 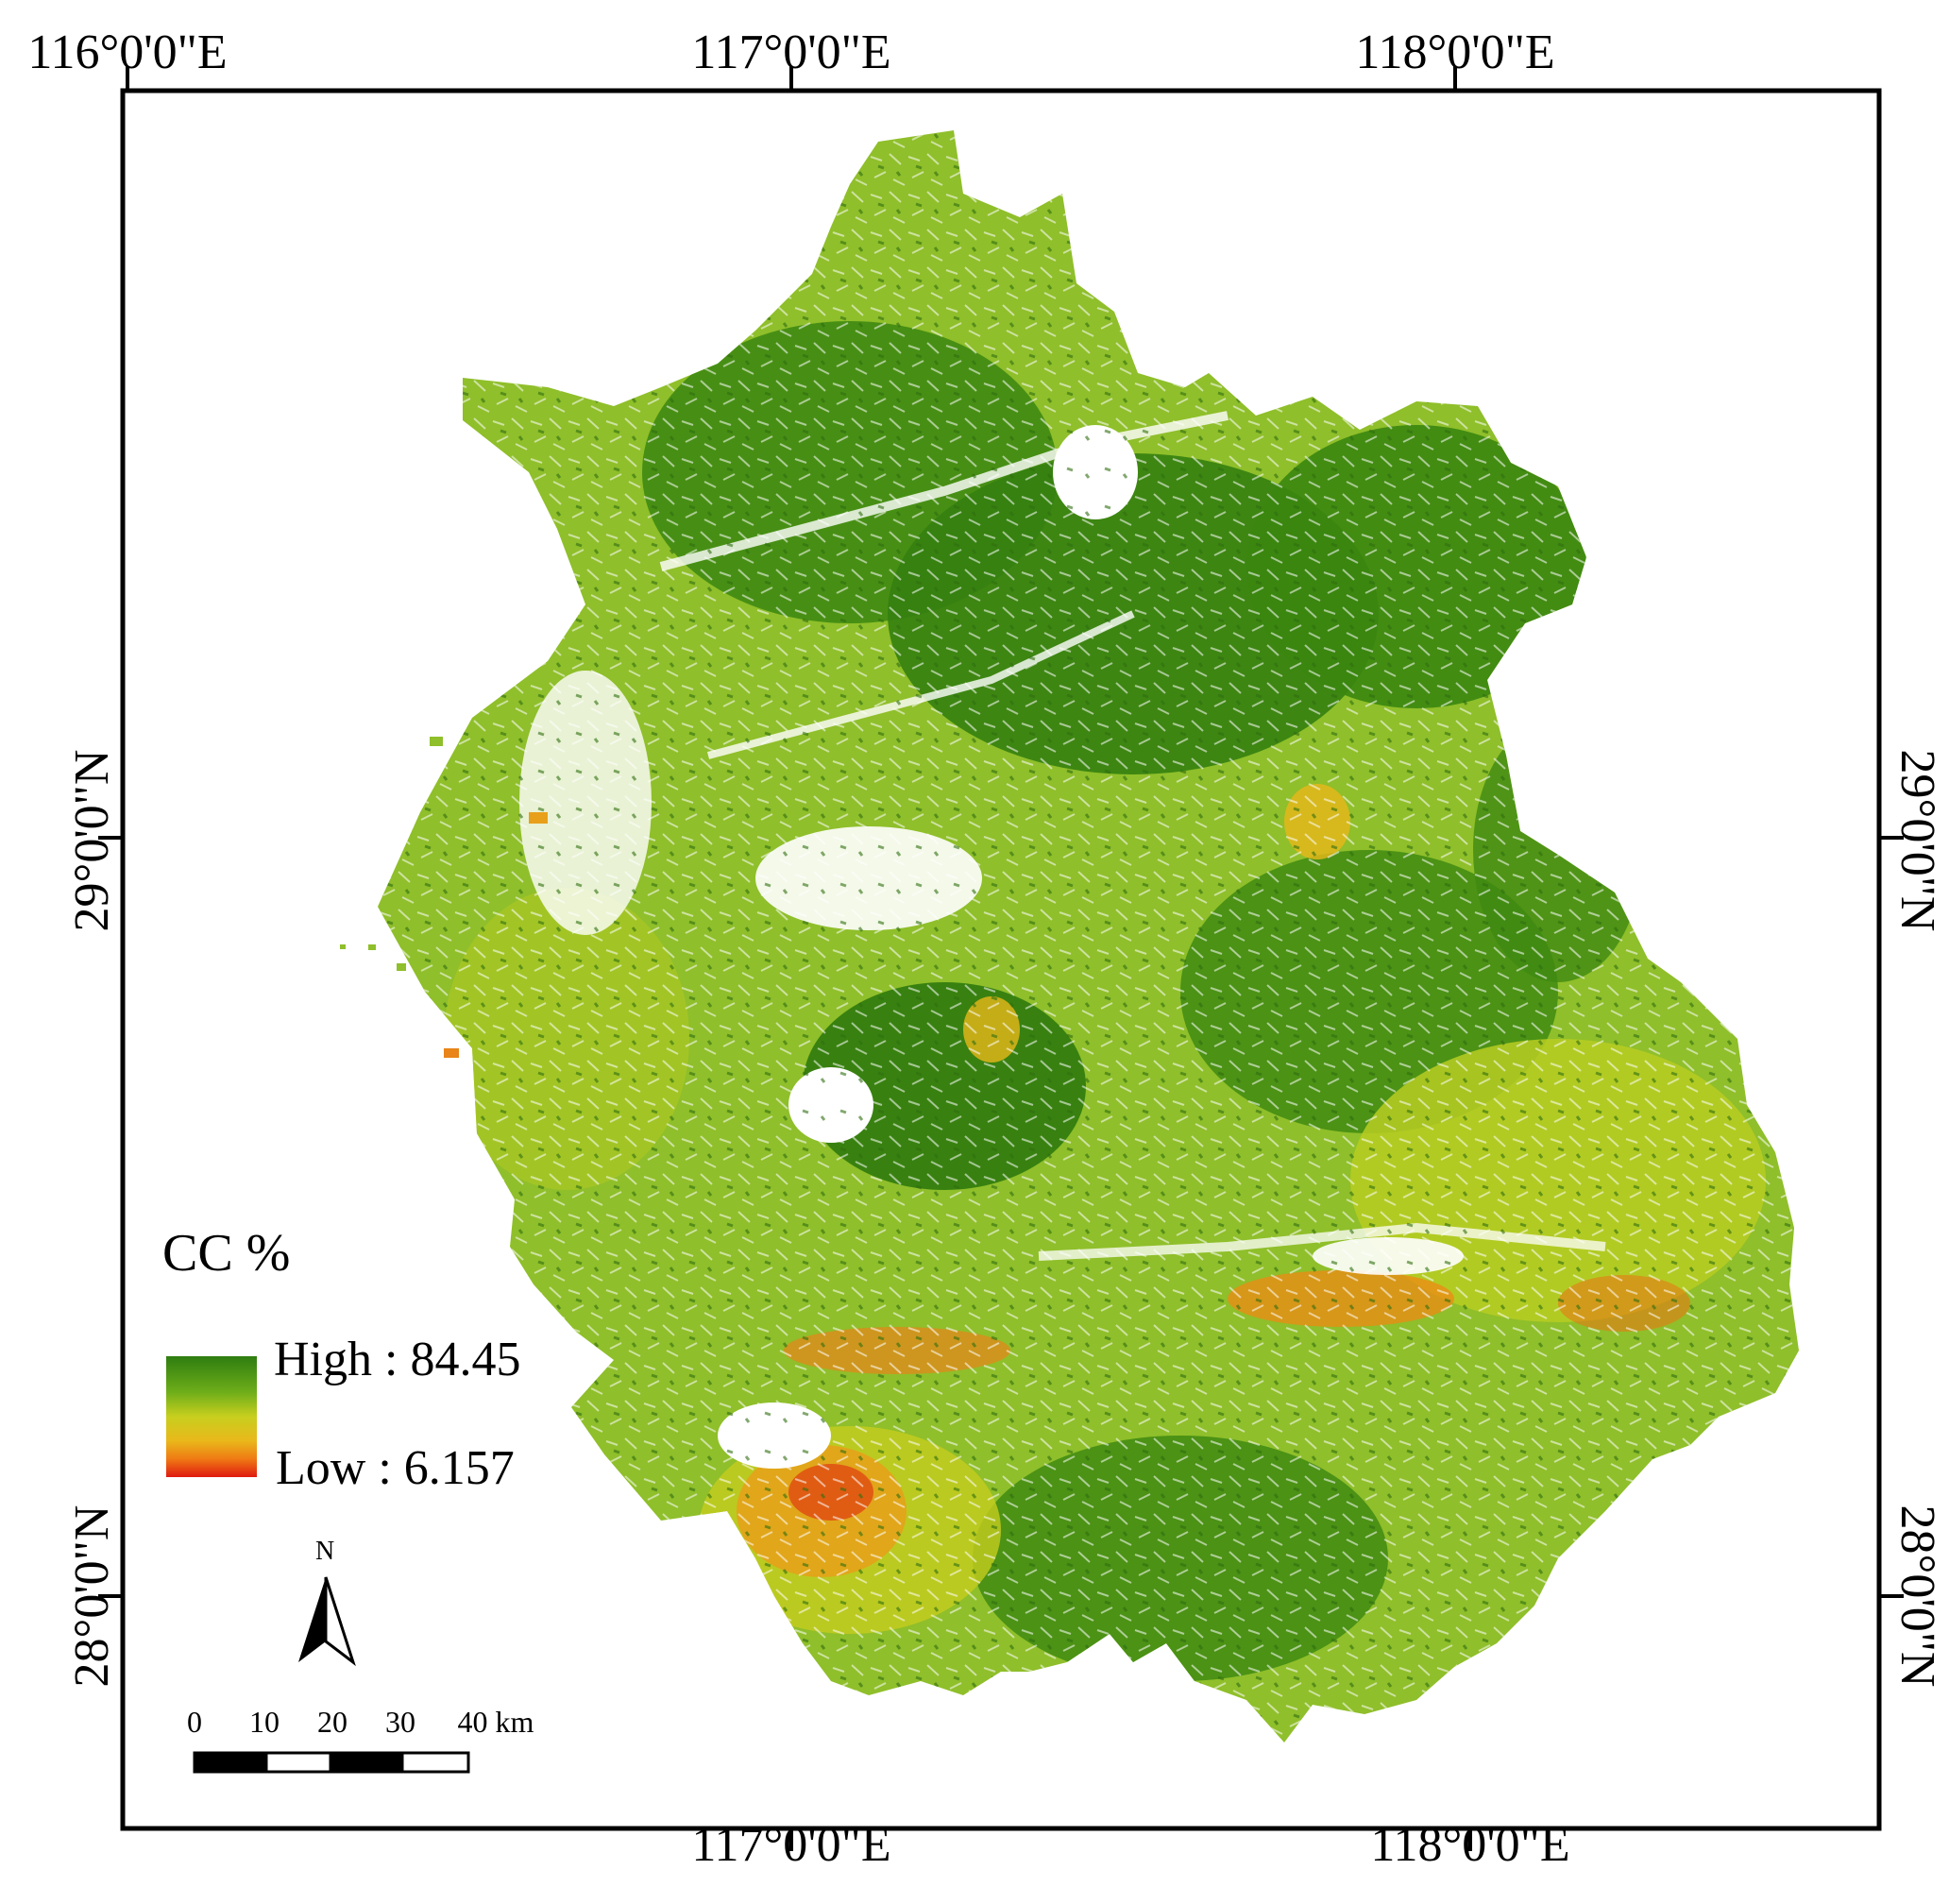 I want to click on lon-label-bottom-117: 117°0'0"E, so click(x=791, y=1845).